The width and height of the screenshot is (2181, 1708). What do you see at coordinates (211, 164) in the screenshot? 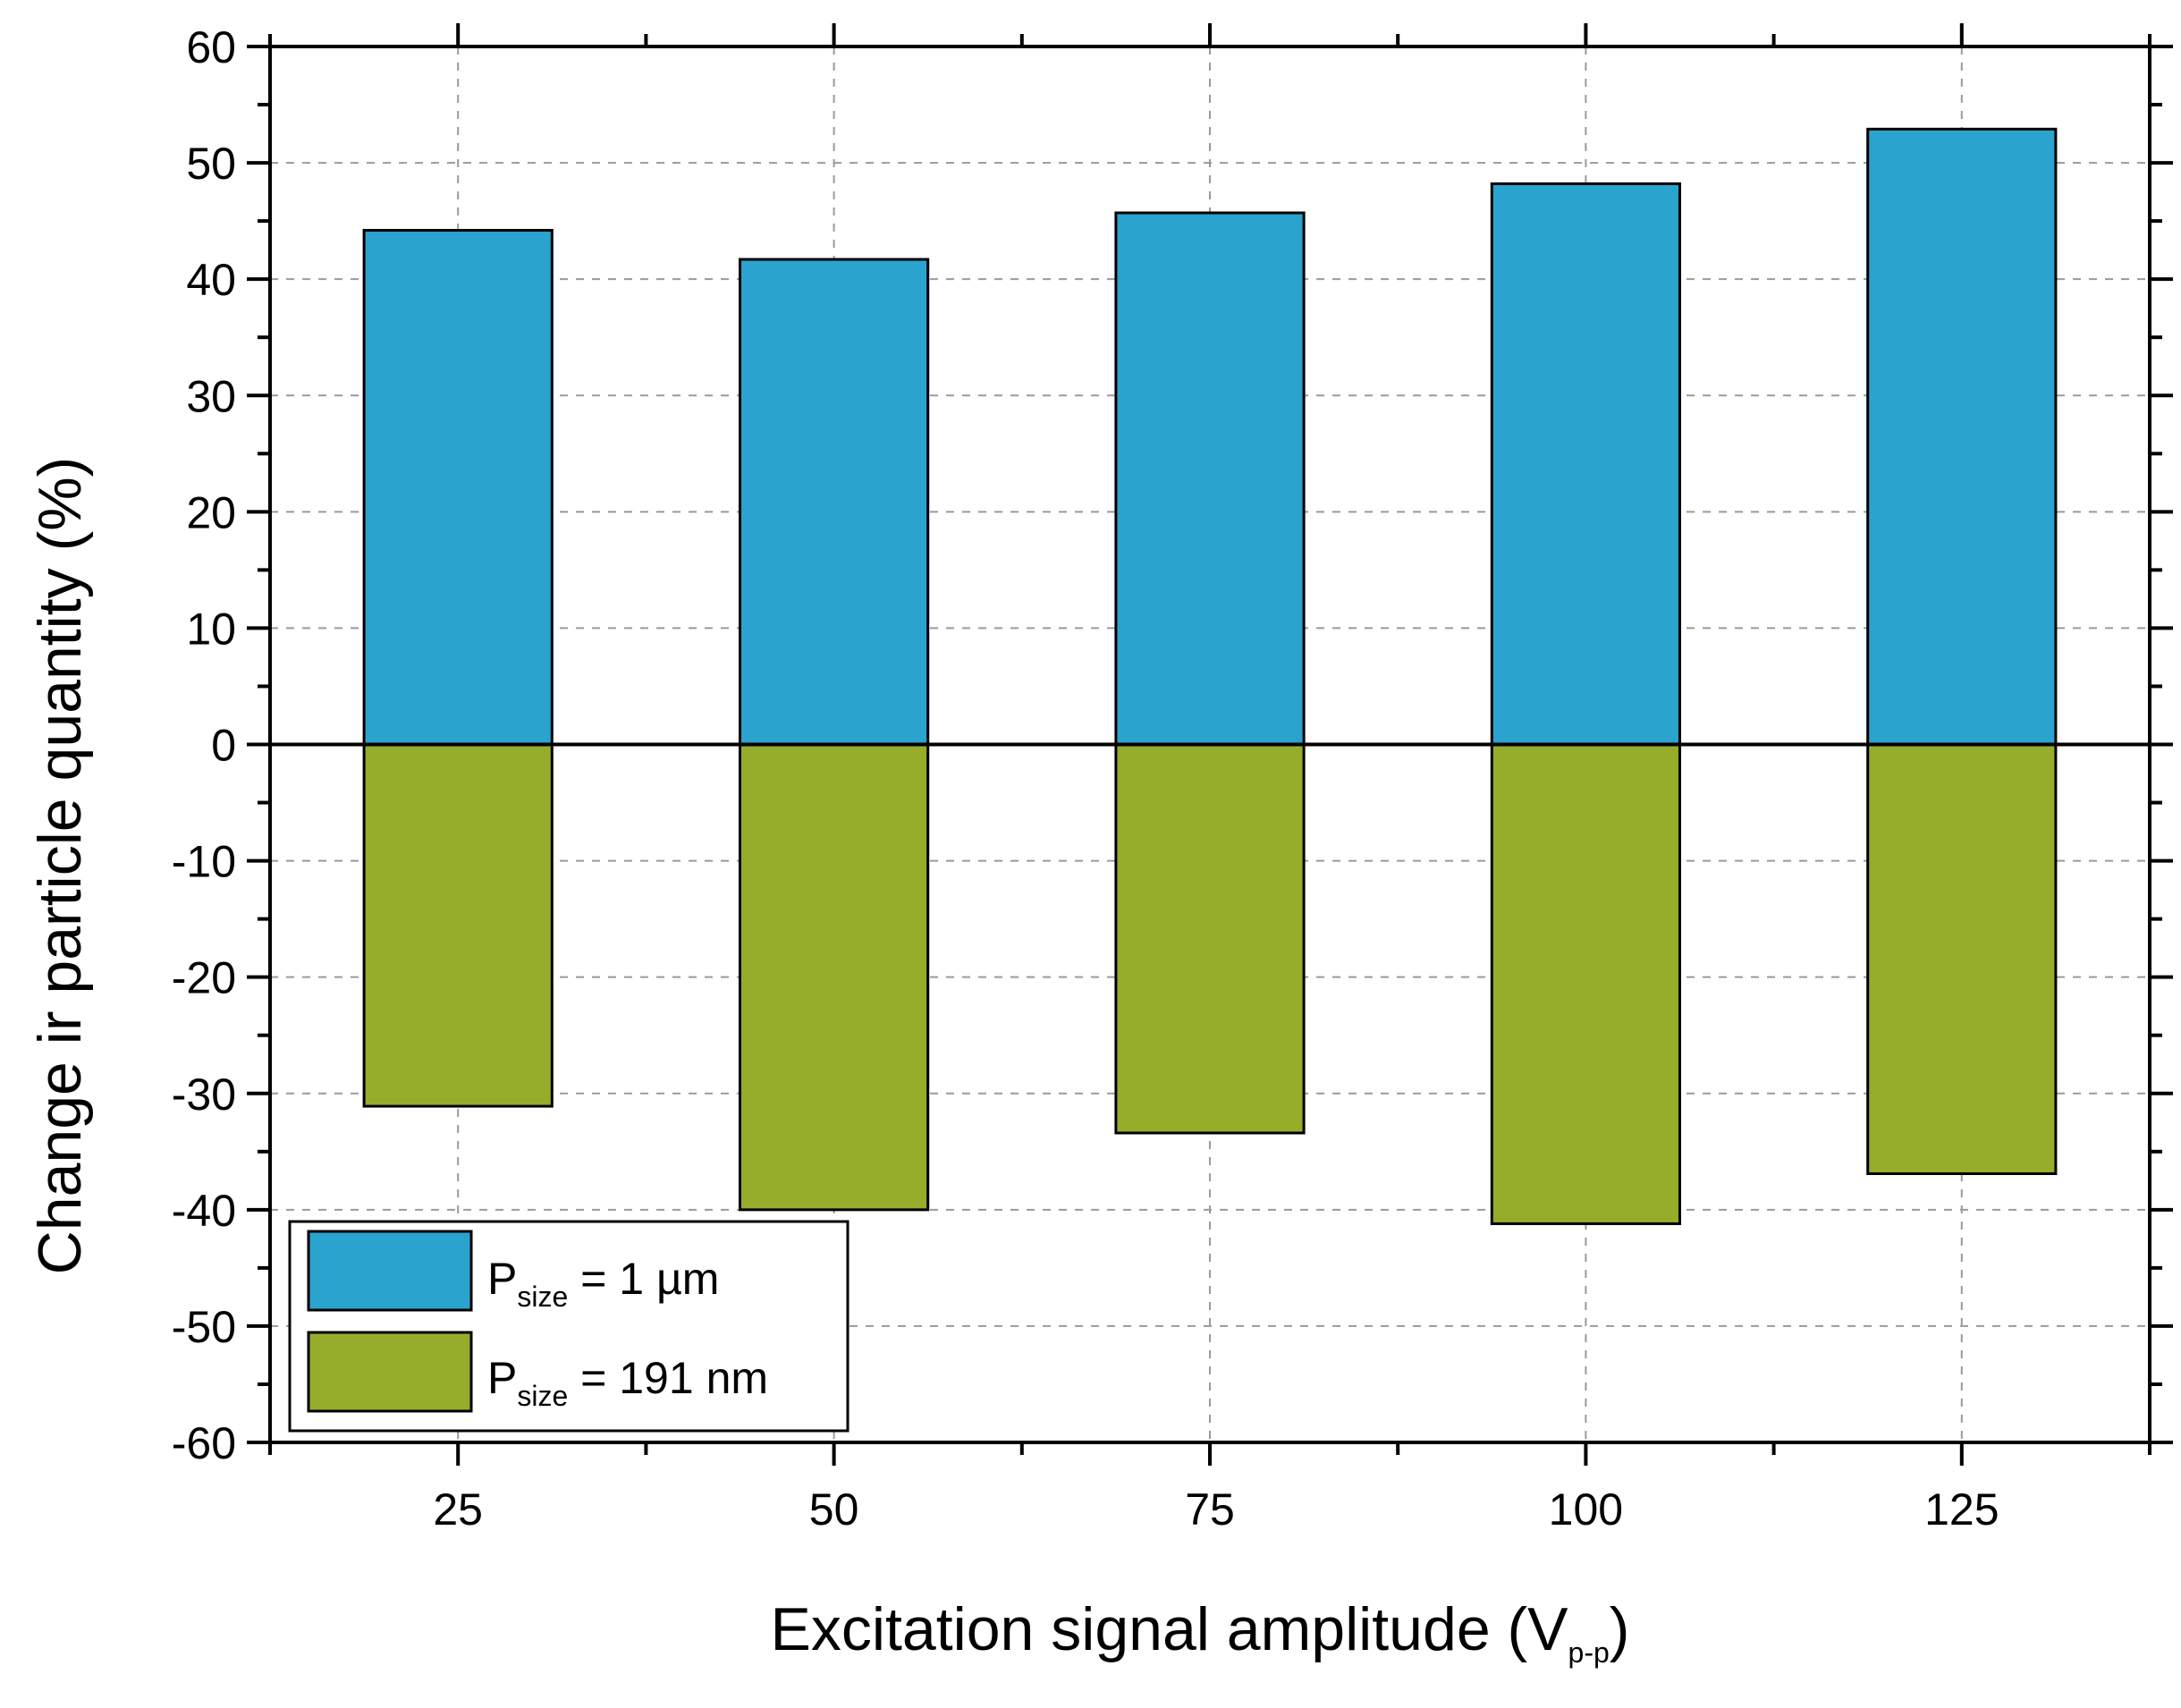
I see `y-tick-label: 50` at bounding box center [211, 164].